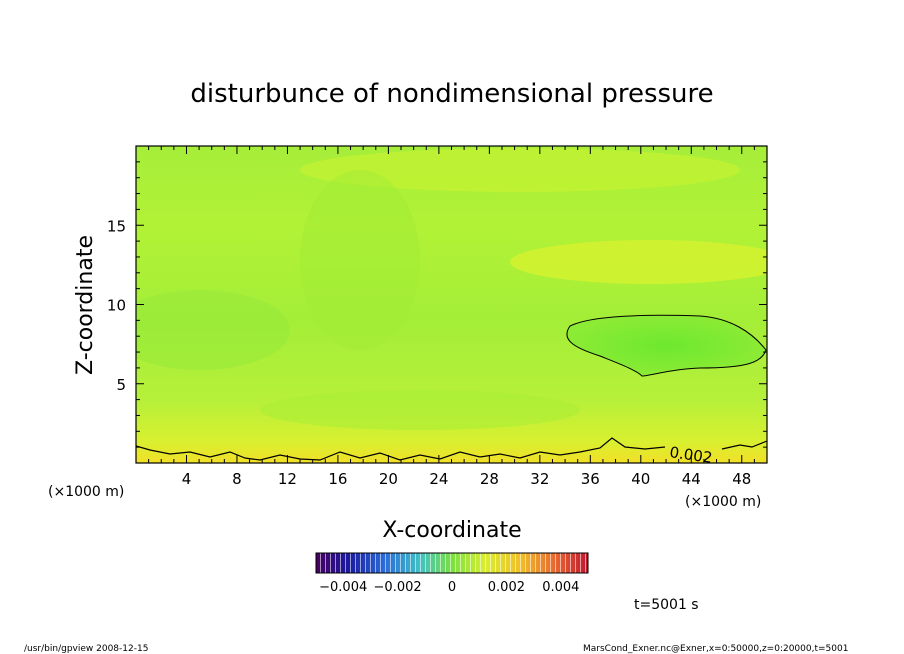 The image size is (904, 654). What do you see at coordinates (590, 479) in the screenshot?
I see `x-tick-label: 36` at bounding box center [590, 479].